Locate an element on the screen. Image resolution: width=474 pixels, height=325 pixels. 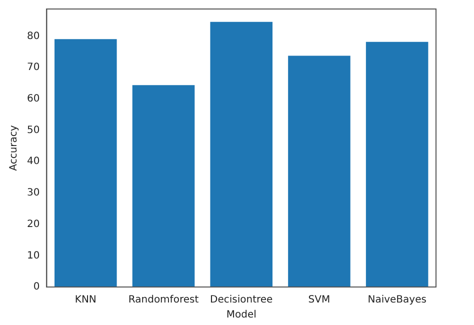
y-tick-label: 20 is located at coordinates (33, 224).